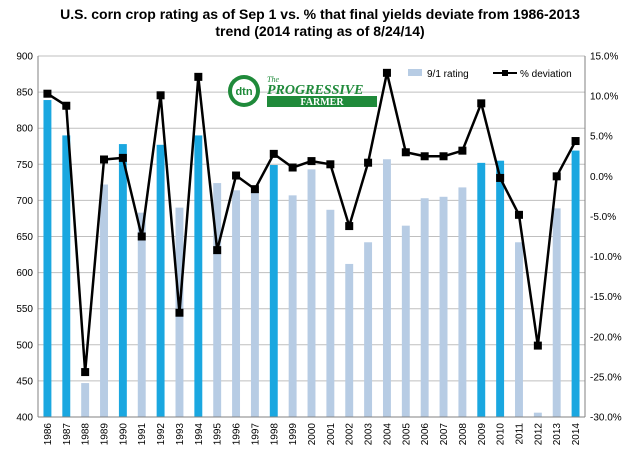 The width and height of the screenshot is (640, 460). I want to click on y-right-tick-label: -30.0%, so click(606, 418).